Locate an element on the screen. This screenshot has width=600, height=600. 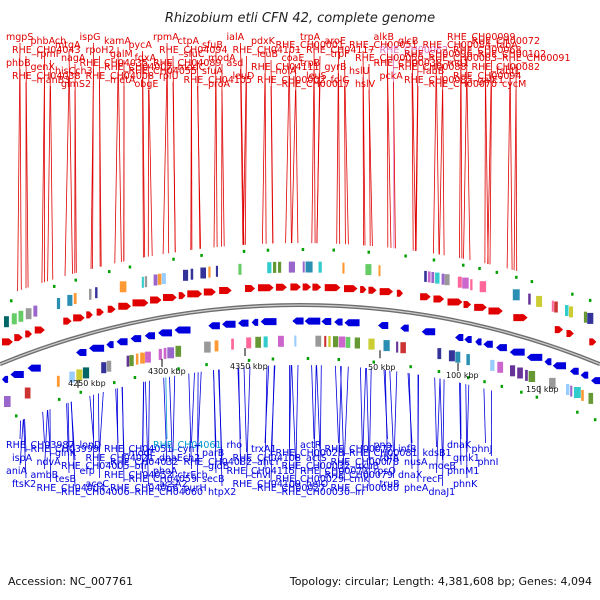
gene-label: RHE_CH04051 is located at coordinates (138, 449).